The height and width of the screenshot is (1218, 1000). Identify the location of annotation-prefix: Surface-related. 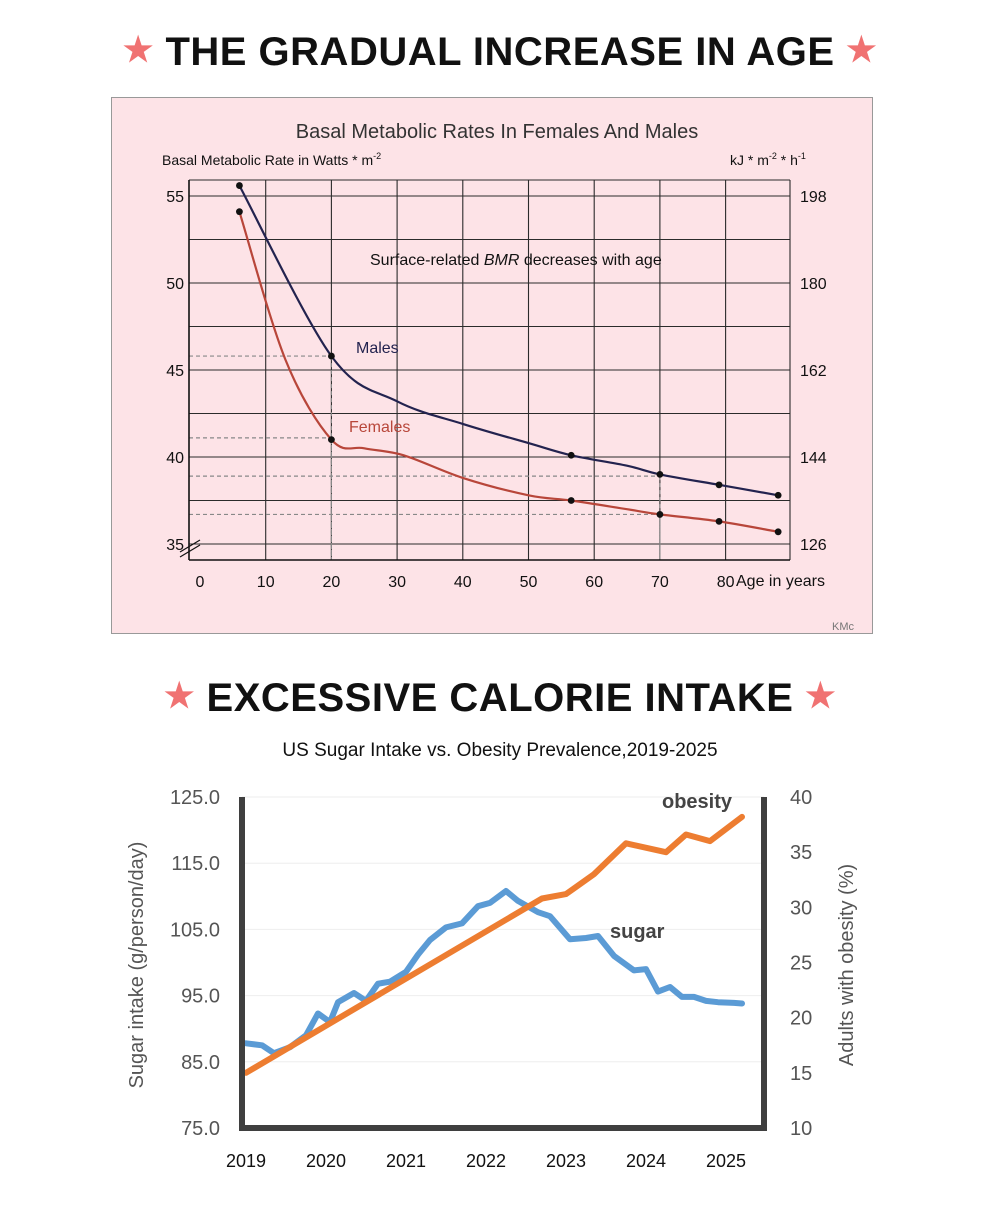
(427, 260).